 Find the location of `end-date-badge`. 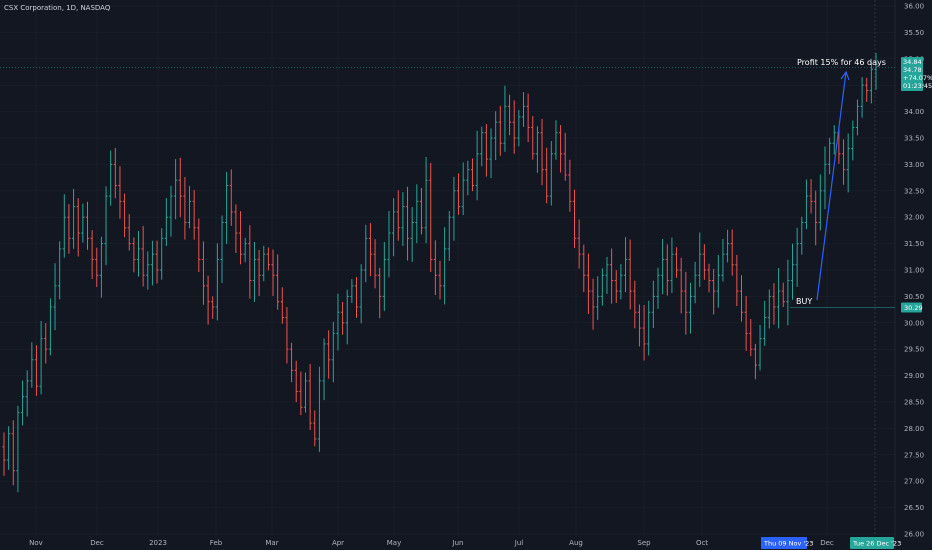

end-date-badge is located at coordinates (872, 543).